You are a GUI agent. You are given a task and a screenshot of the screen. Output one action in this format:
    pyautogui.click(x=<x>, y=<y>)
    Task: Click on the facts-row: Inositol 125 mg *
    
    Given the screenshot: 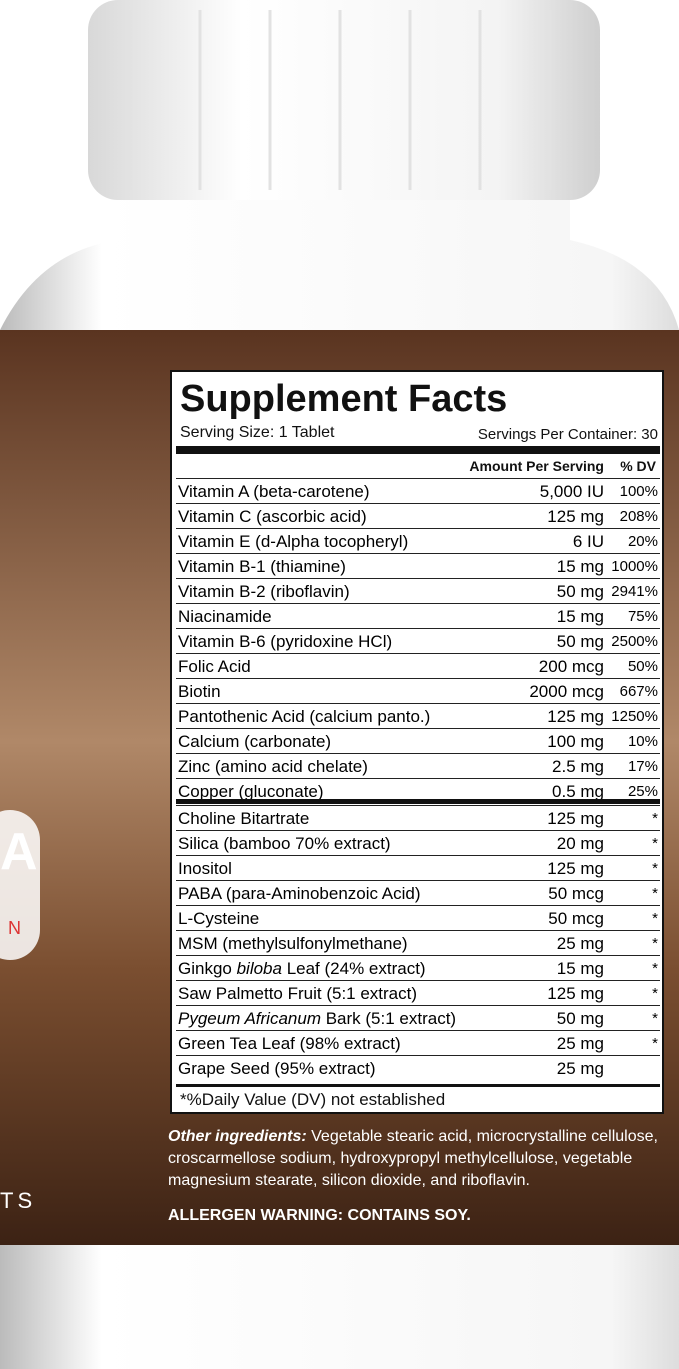 What is the action you would take?
    pyautogui.click(x=418, y=868)
    